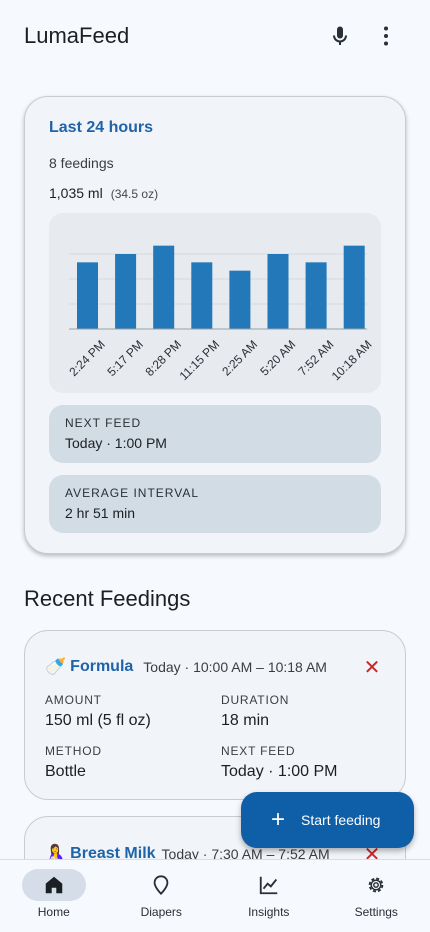 The width and height of the screenshot is (430, 932). I want to click on amount-value: 150 ml (5 fl oz), so click(98, 720).